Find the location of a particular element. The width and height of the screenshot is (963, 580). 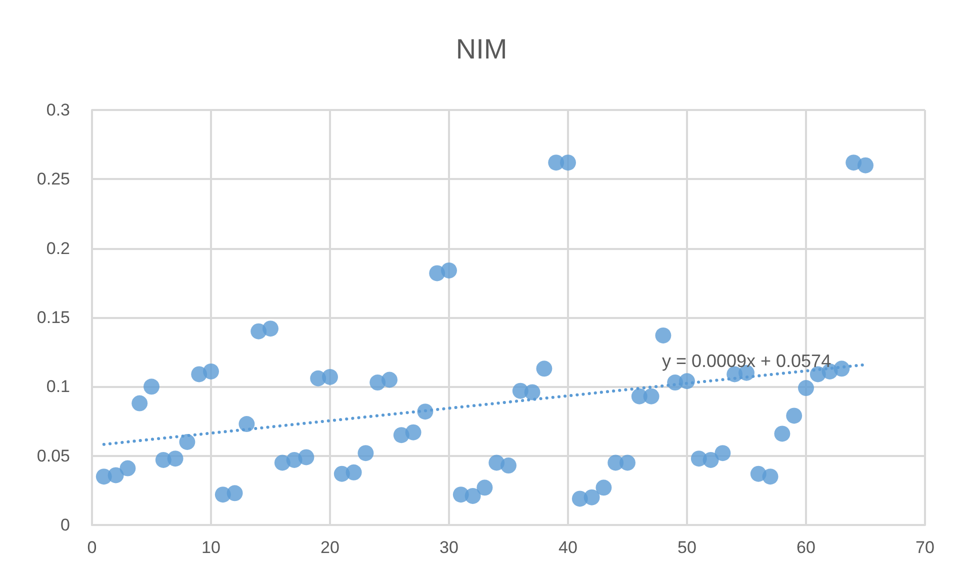

x-tick-label: 30 is located at coordinates (449, 547).